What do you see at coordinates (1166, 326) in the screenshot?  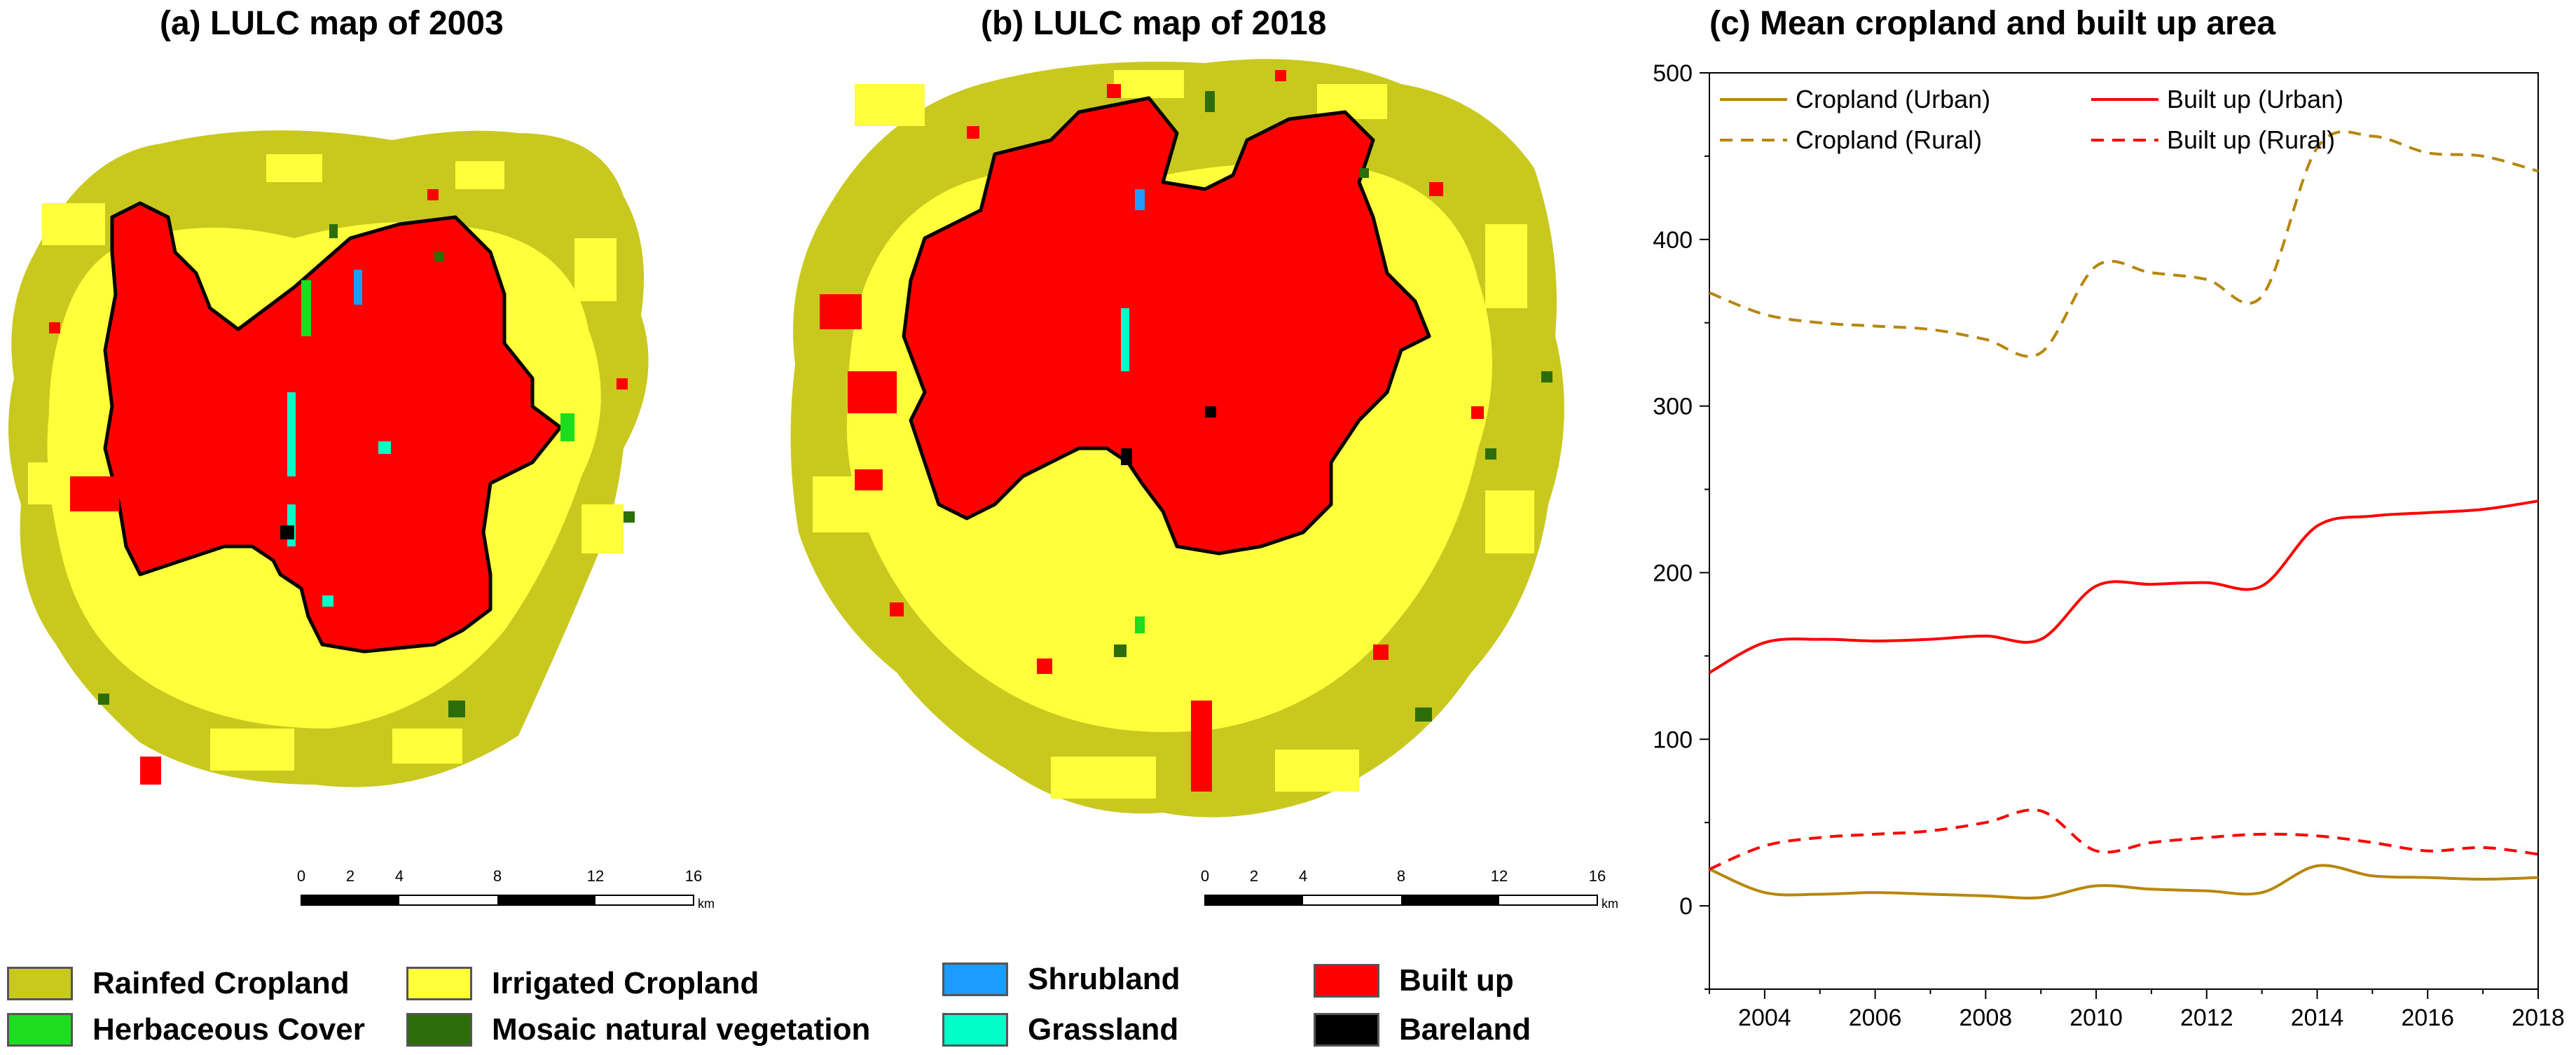 I see `map-2018-built-up` at bounding box center [1166, 326].